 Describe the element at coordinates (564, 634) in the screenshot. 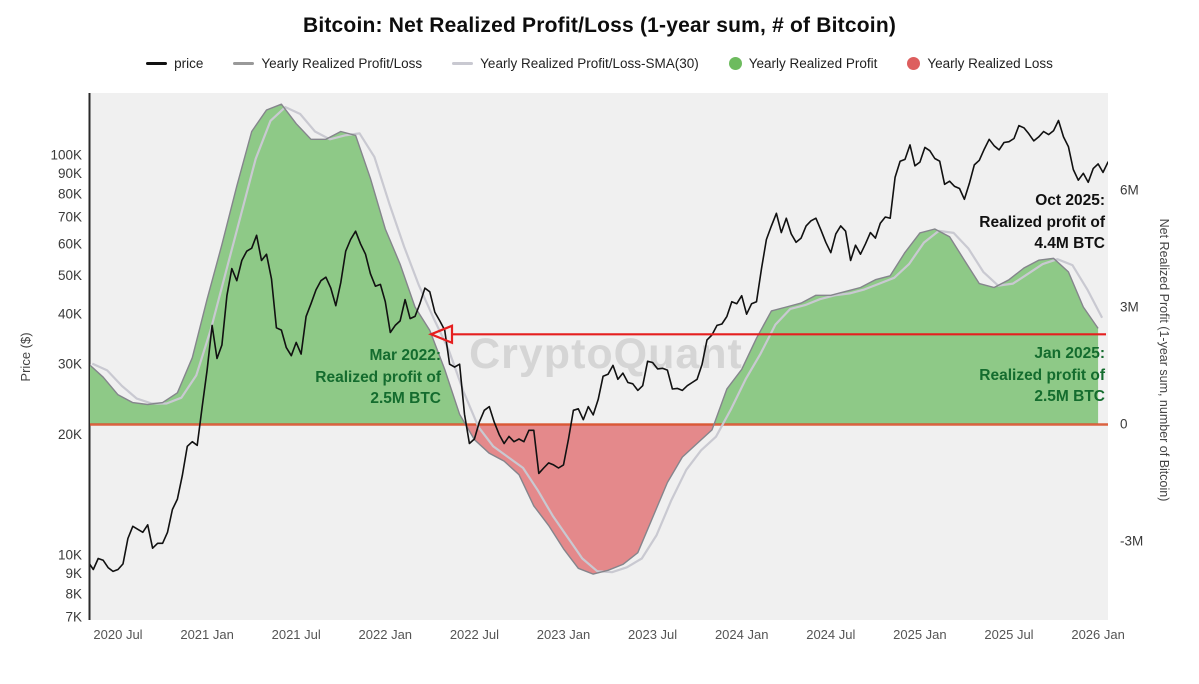

I see `x-tick: 2023 Jan` at that location.